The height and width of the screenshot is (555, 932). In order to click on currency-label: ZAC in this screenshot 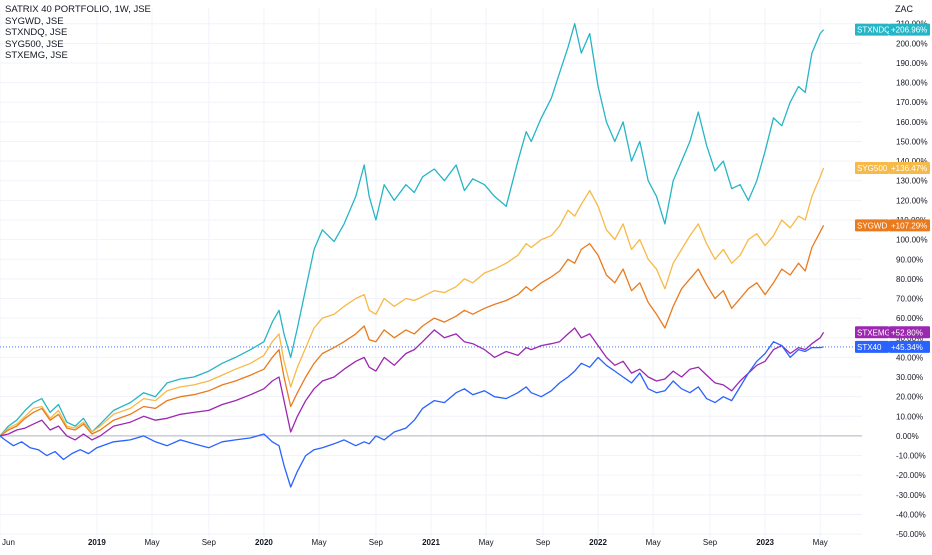, I will do `click(904, 9)`.